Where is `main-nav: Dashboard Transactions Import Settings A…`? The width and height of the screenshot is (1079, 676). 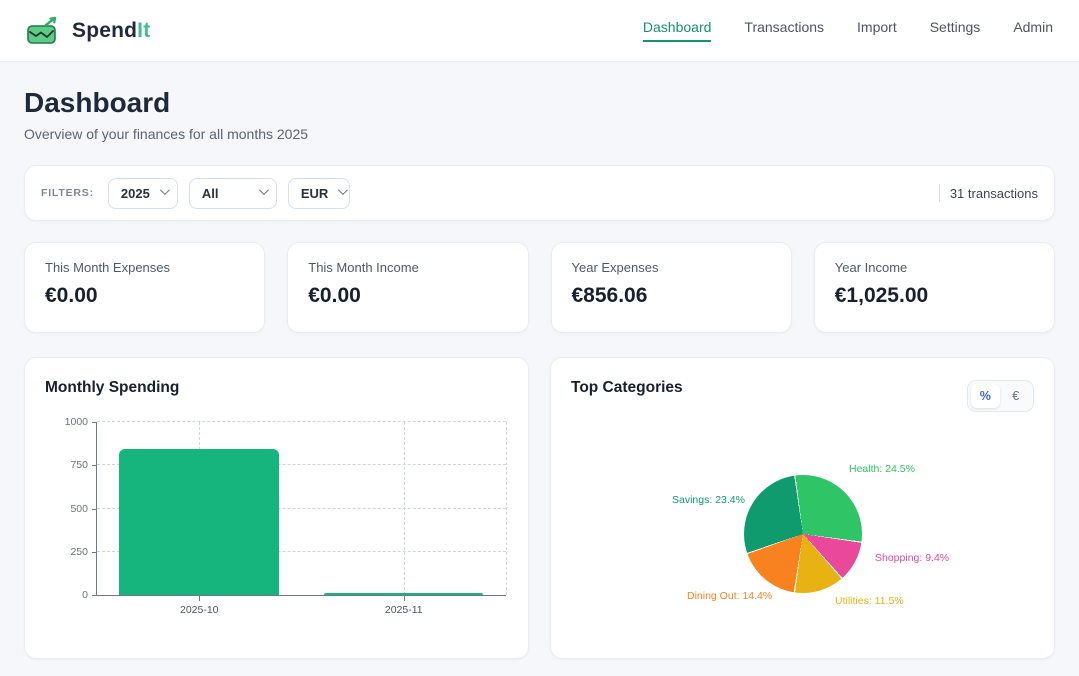 main-nav: Dashboard Transactions Import Settings A… is located at coordinates (847, 30).